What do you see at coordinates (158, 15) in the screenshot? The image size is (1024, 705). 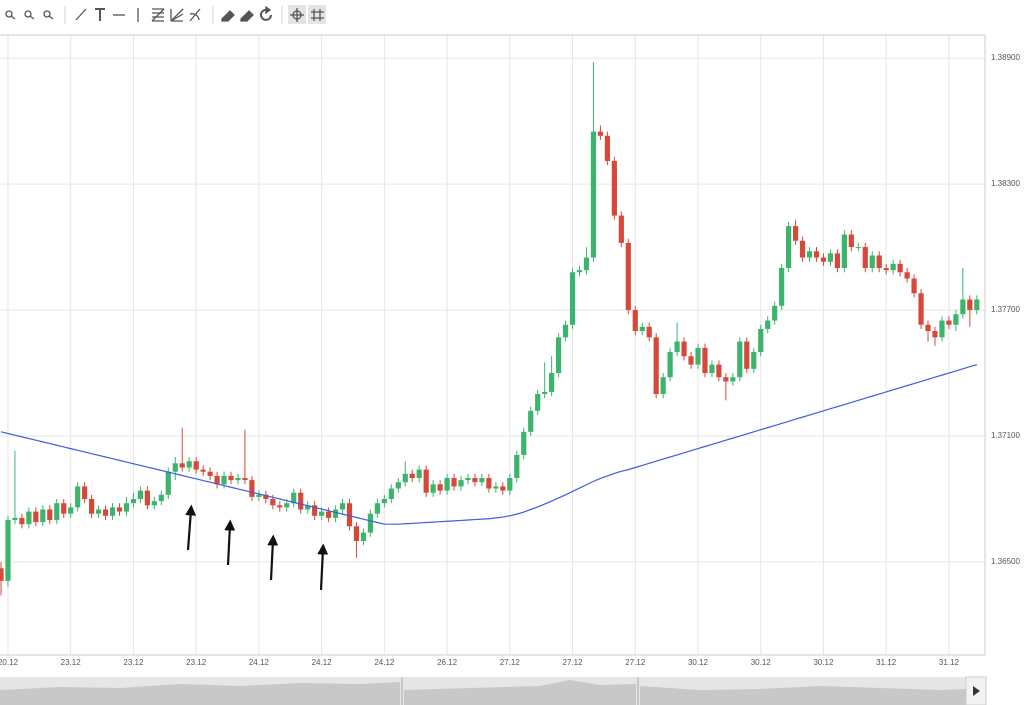 I see `fibonacci-tool` at bounding box center [158, 15].